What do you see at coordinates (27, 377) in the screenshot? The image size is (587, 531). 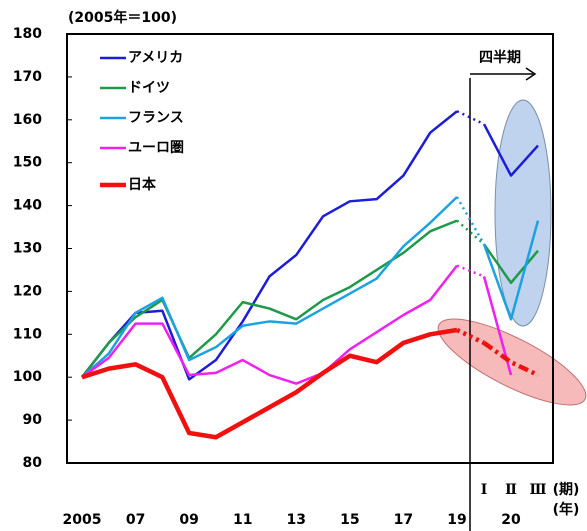 I see `y-tick-label: 100` at bounding box center [27, 377].